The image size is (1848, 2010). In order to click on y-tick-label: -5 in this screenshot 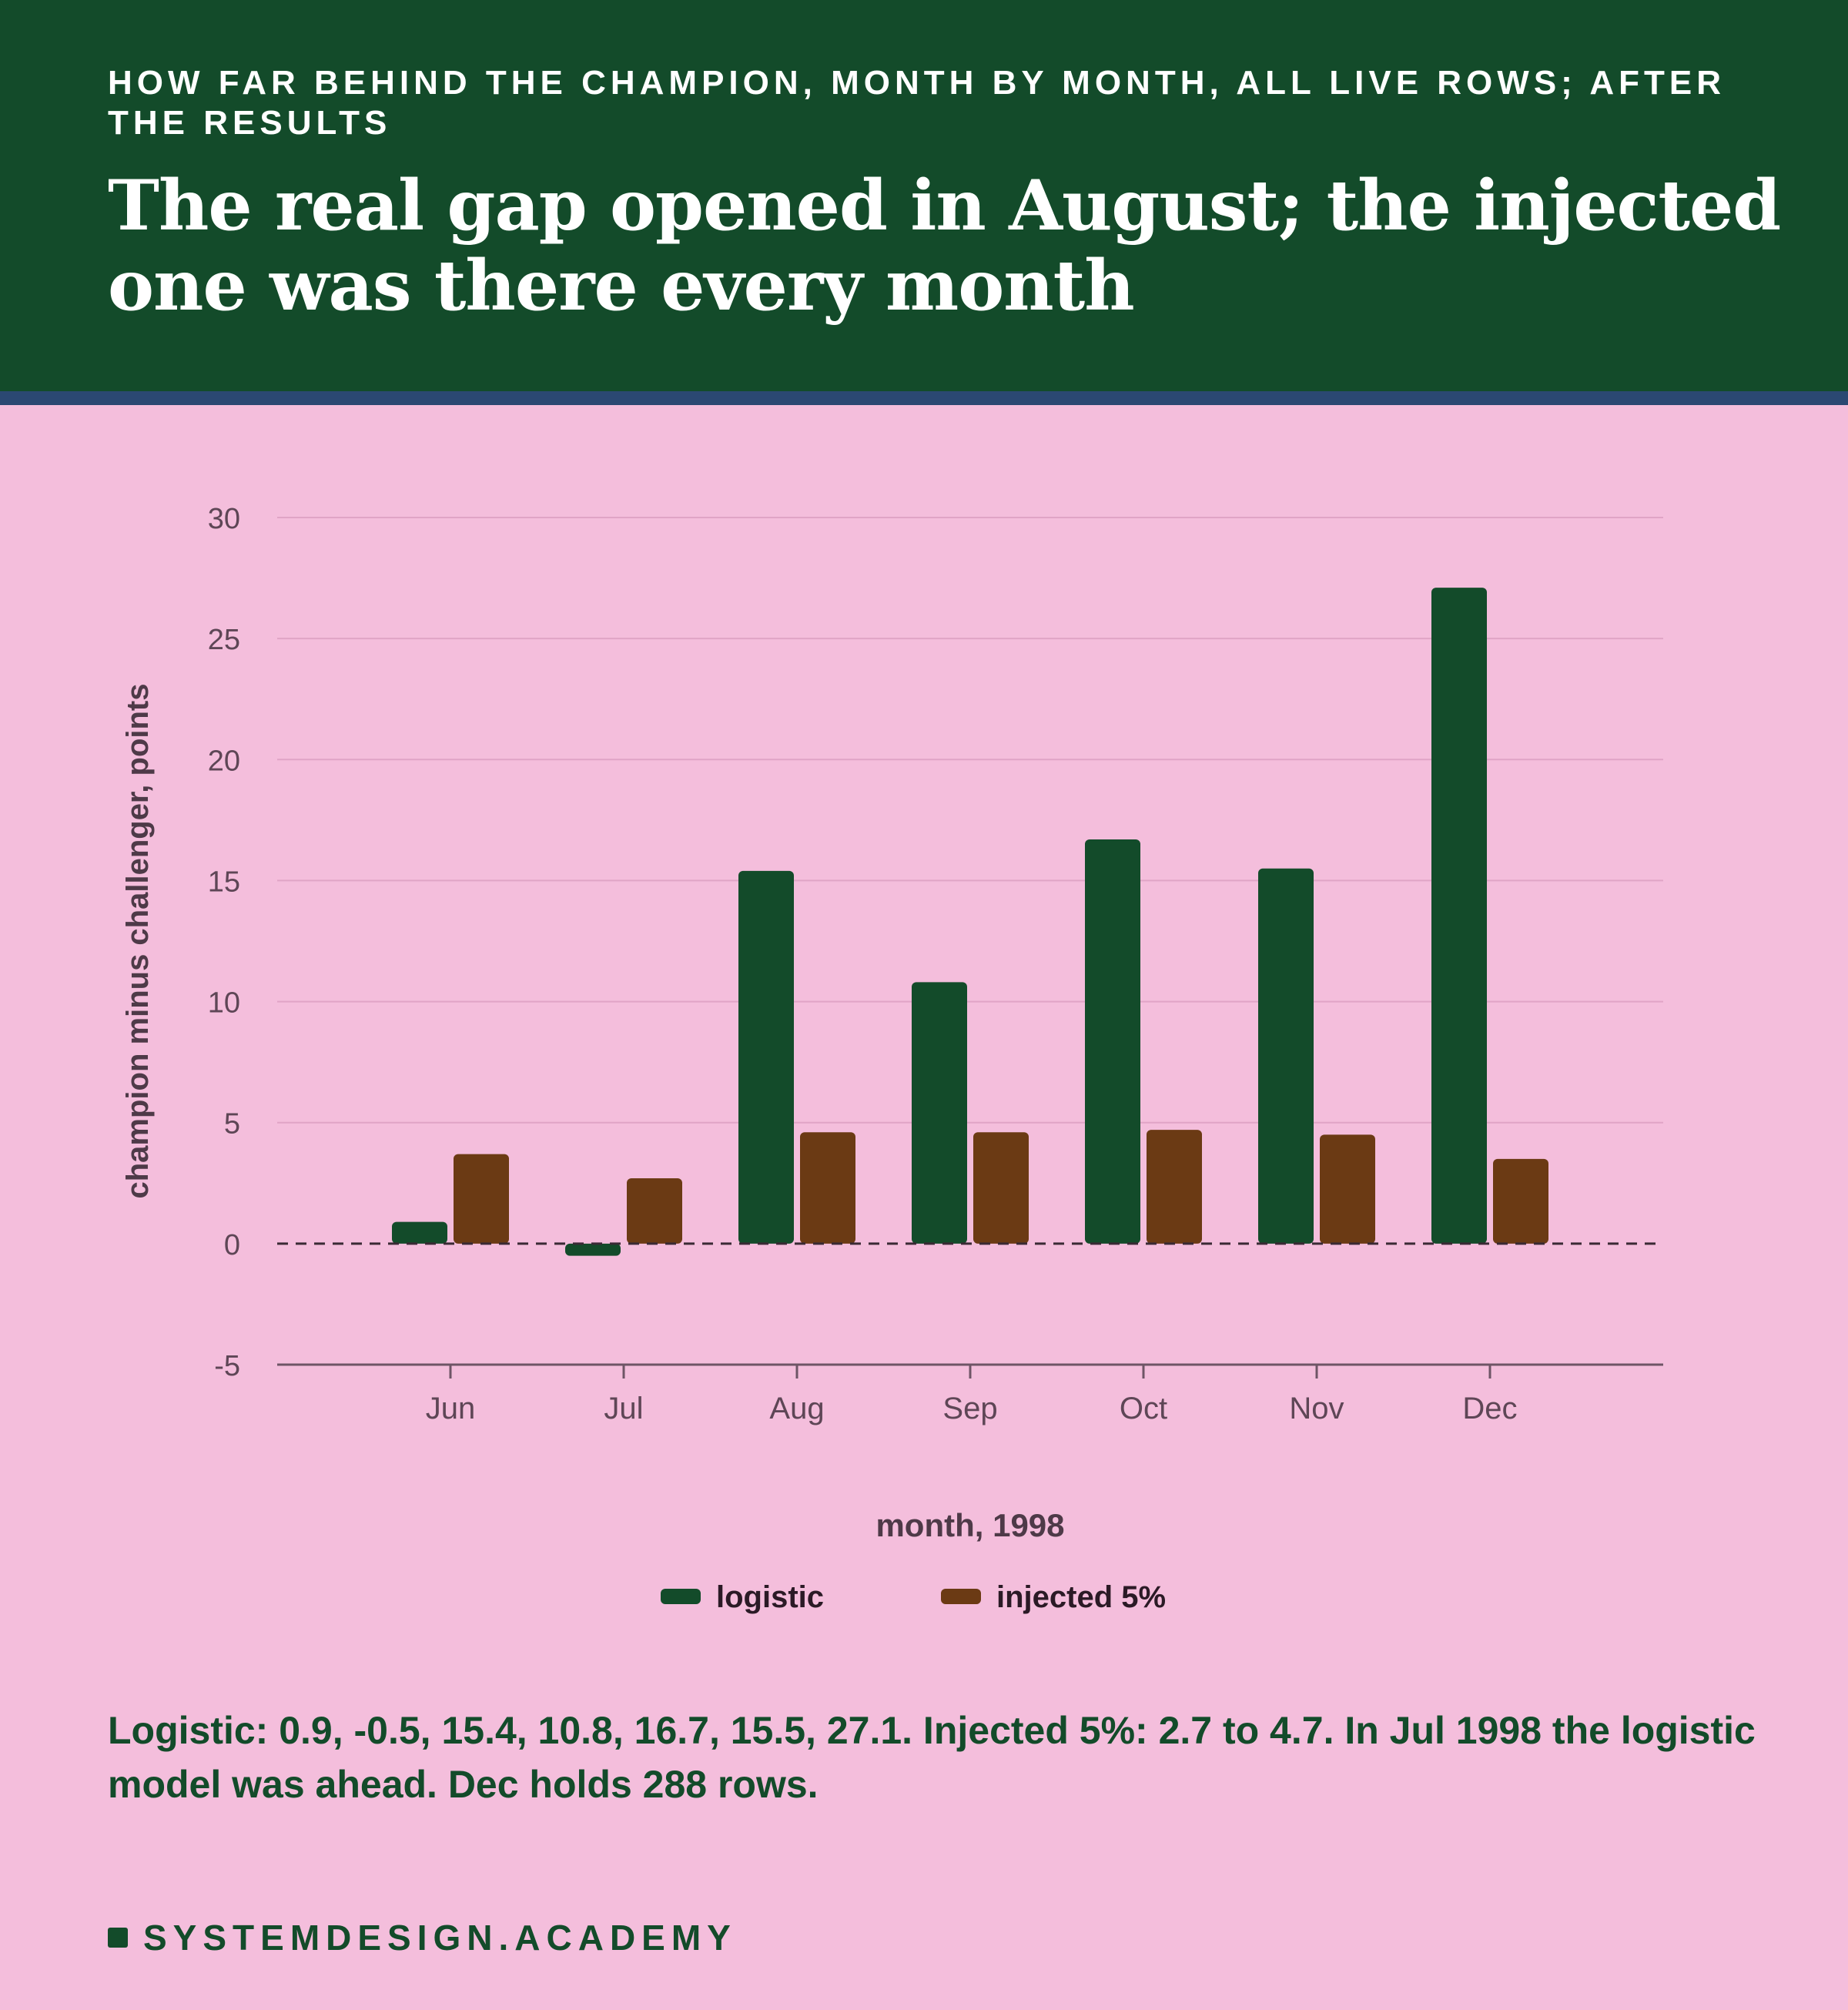, I will do `click(227, 1366)`.